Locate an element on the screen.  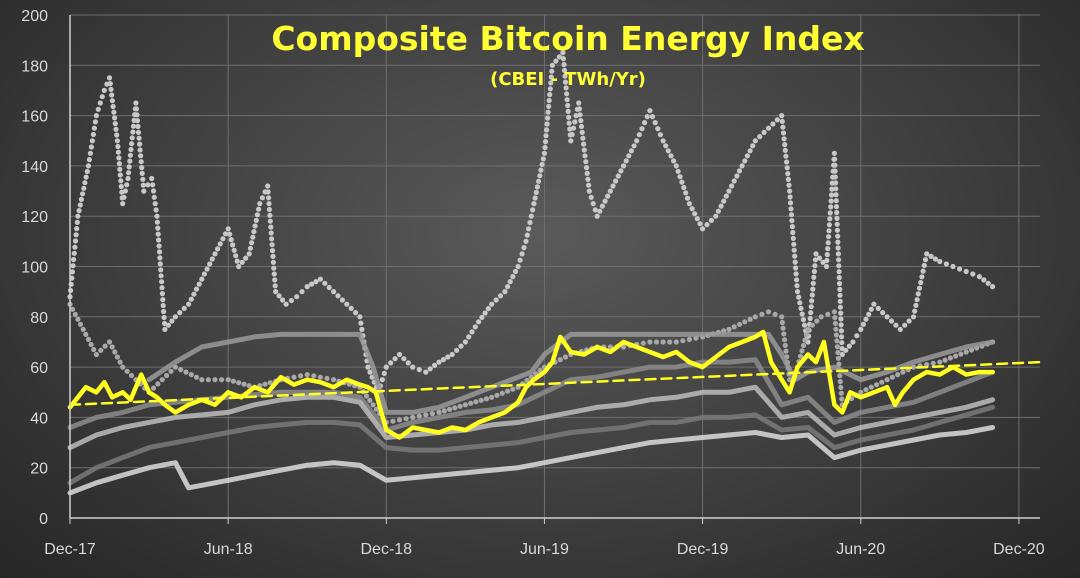
y-tick-label: 0 is located at coordinates (43, 519).